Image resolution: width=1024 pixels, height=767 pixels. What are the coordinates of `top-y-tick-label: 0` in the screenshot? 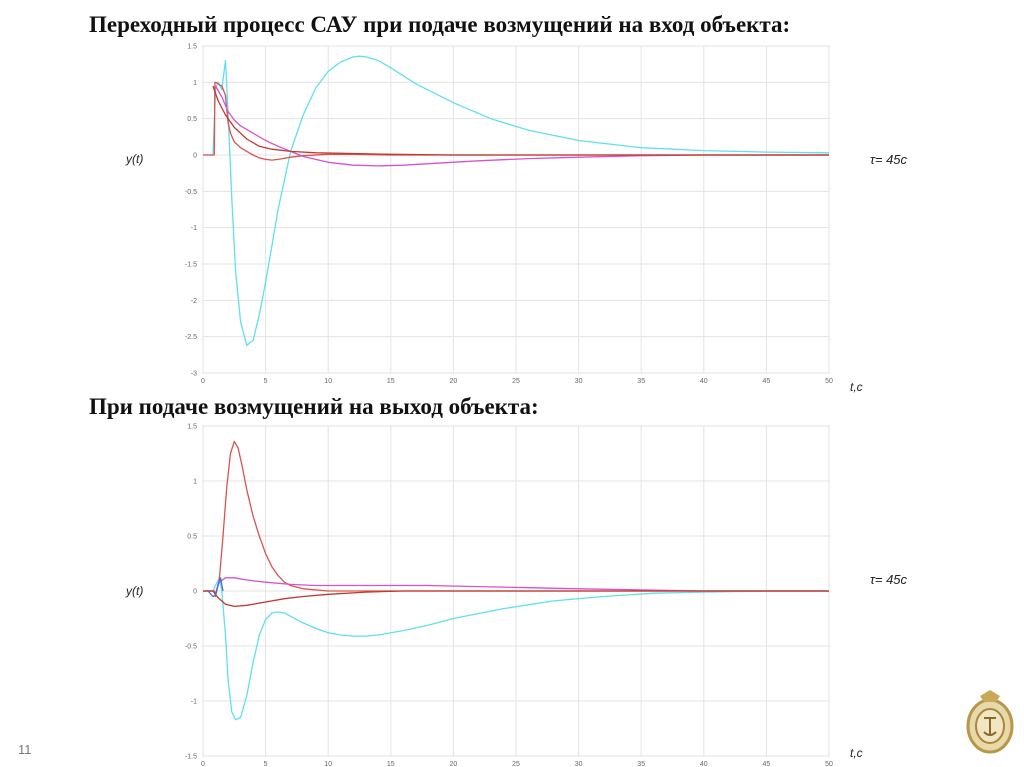 It's located at (195, 156).